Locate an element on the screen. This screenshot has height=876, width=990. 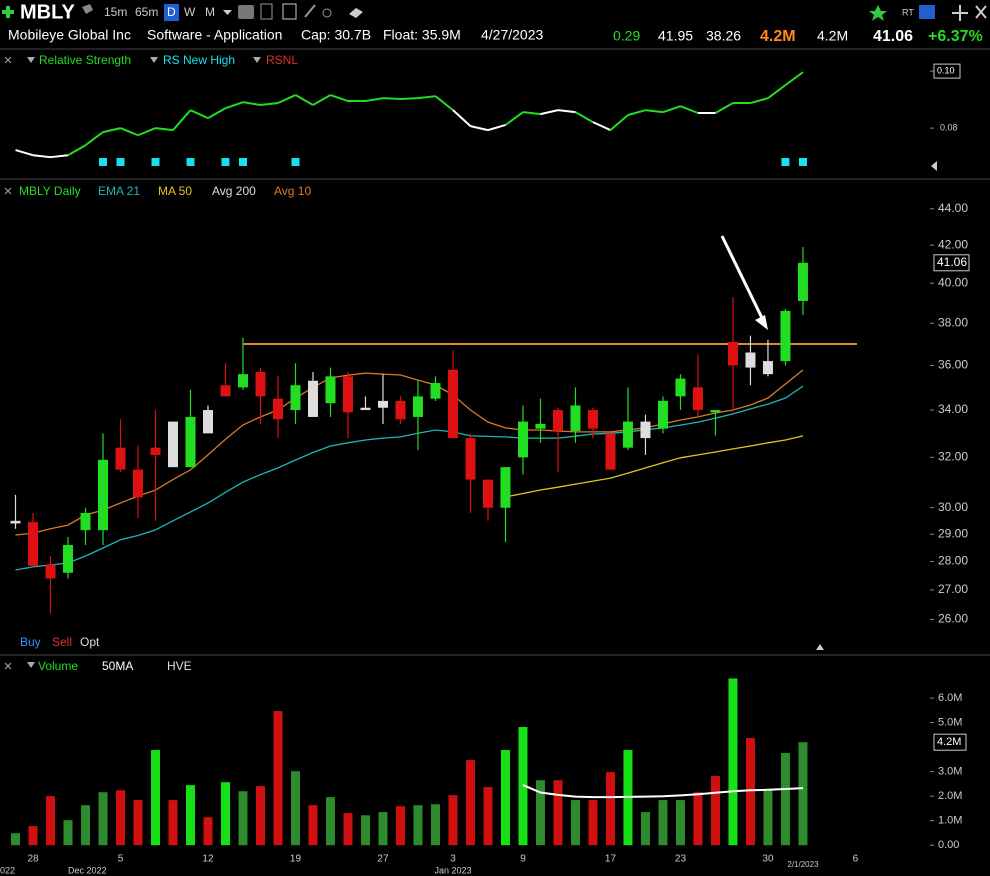
y-tick-label: 30.00 is located at coordinates (953, 507).